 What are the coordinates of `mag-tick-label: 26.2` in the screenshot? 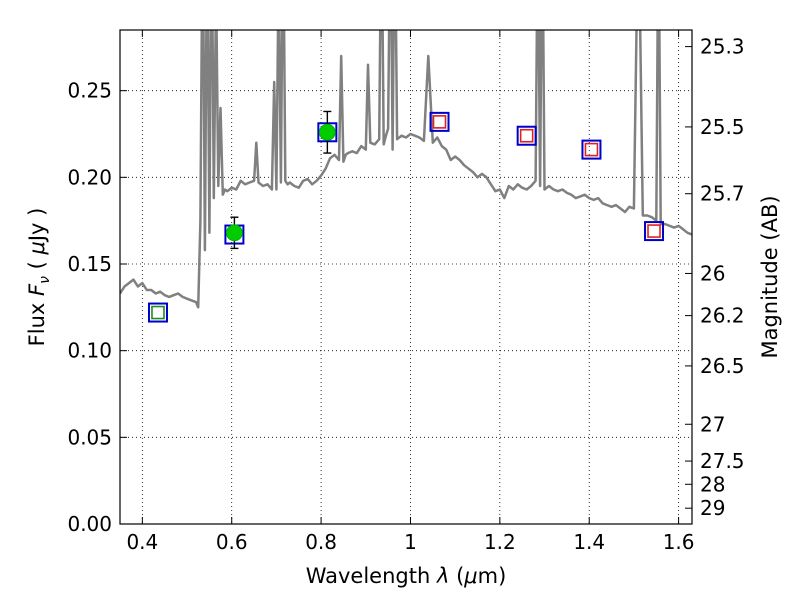 It's located at (722, 316).